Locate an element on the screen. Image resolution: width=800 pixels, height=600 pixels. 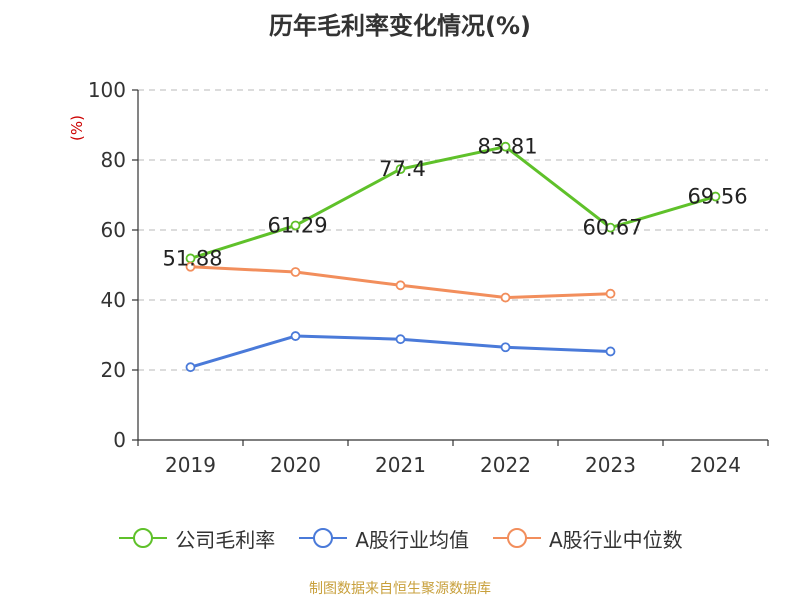
x-tick-label: 2021 is located at coordinates (400, 465).